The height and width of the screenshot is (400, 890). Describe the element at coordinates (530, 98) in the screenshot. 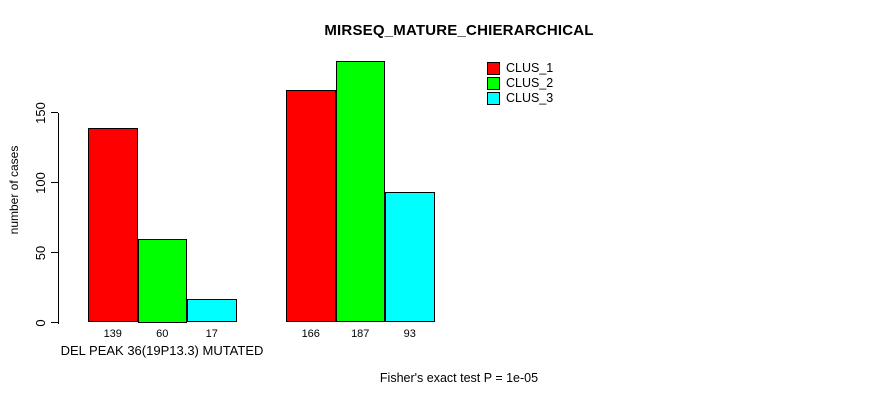

I see `legend-label: CLUS_3` at that location.